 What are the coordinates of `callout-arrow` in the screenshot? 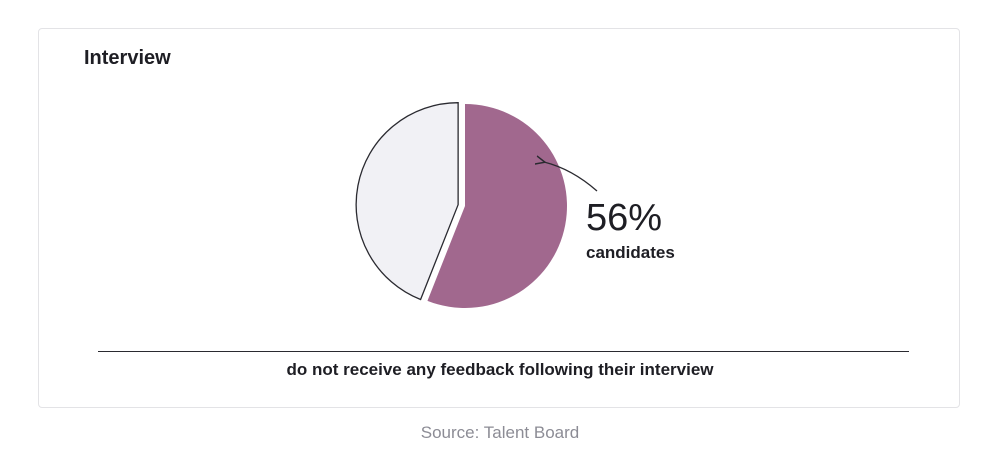 It's located at (571, 177).